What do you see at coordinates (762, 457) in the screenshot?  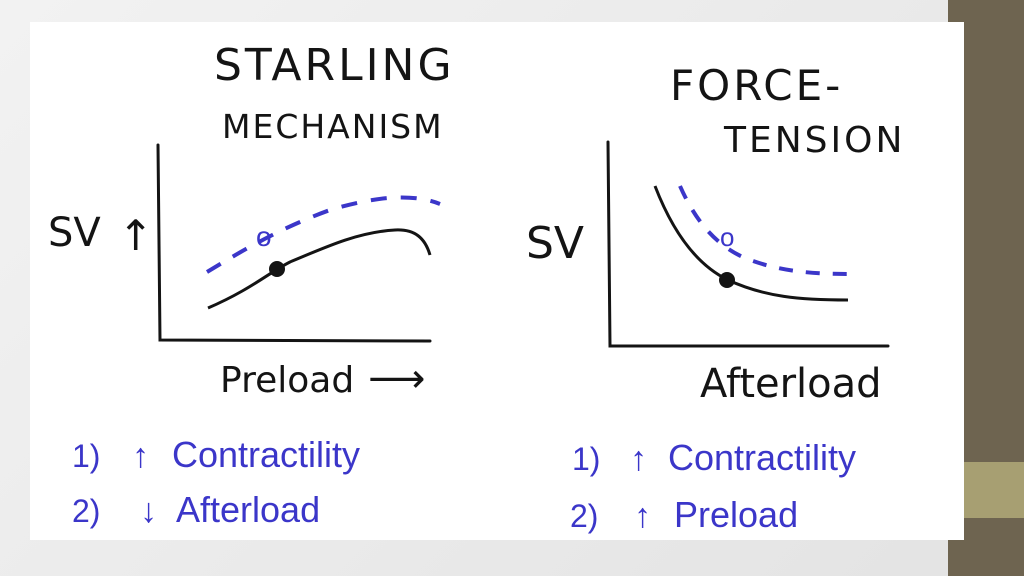 I see `right-item-1-text: Contractility` at bounding box center [762, 457].